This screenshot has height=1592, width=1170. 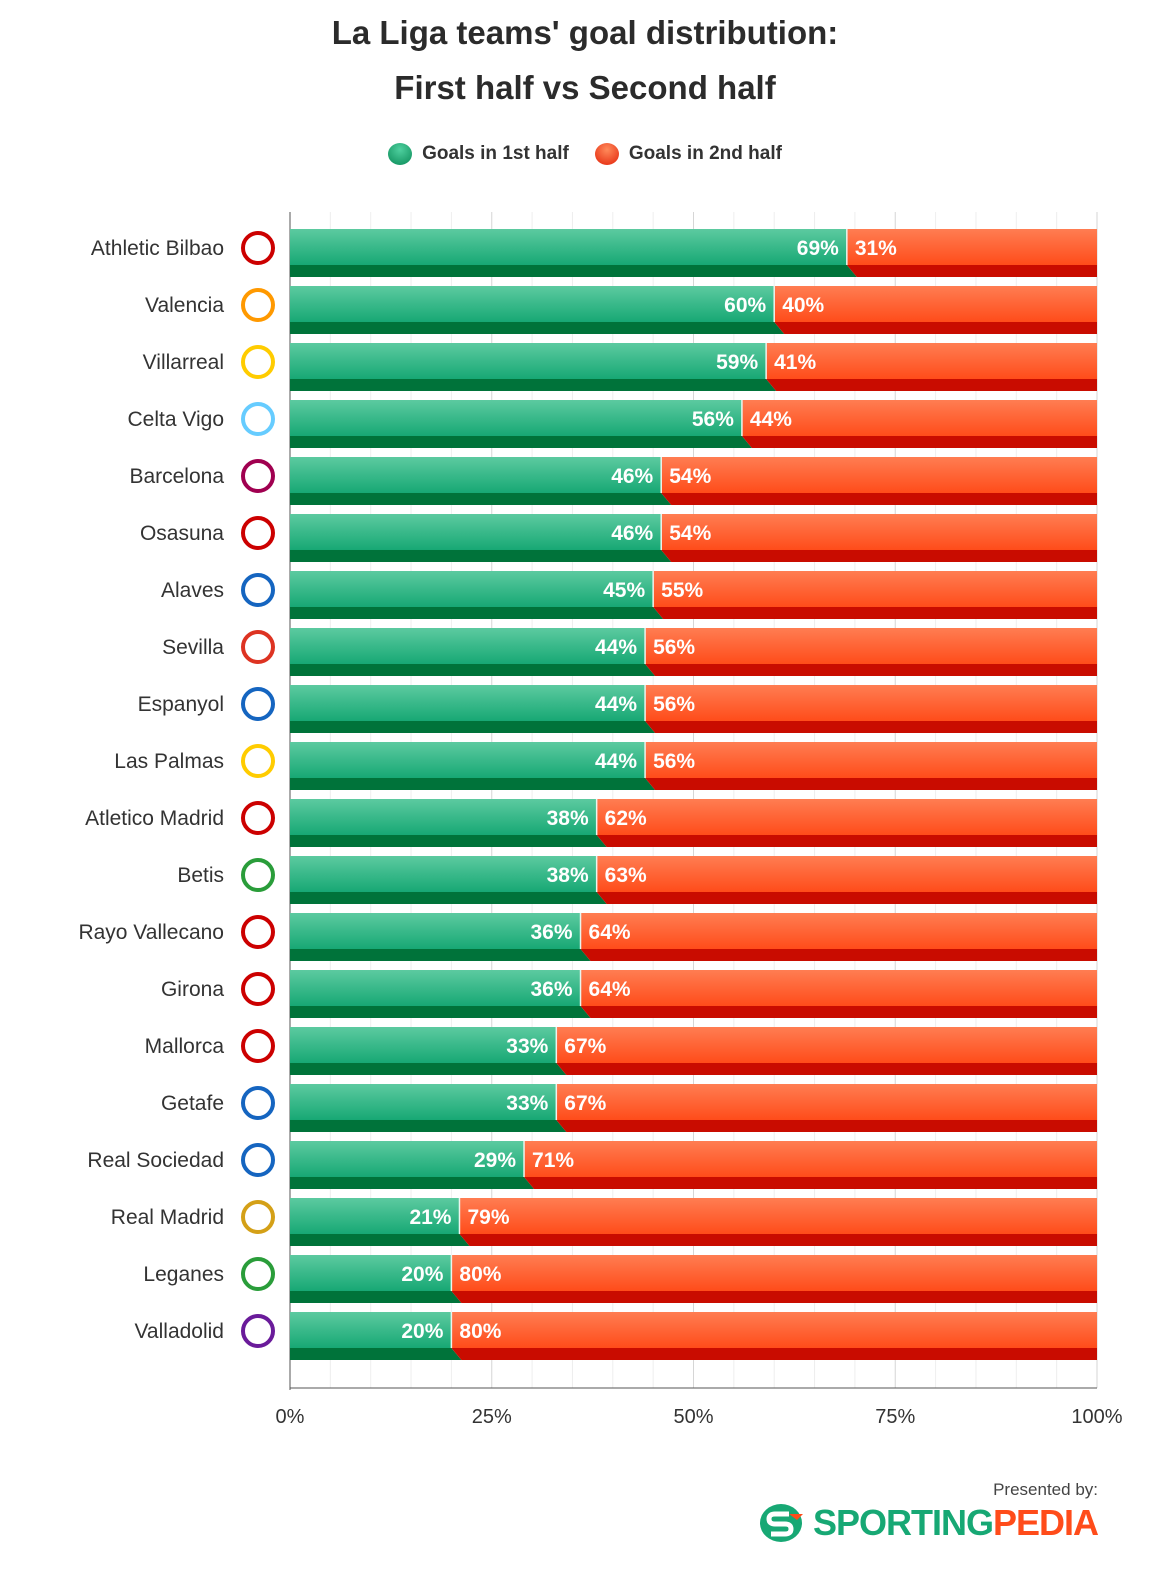 What do you see at coordinates (480, 1331) in the screenshot?
I see `data-label-second: 80%` at bounding box center [480, 1331].